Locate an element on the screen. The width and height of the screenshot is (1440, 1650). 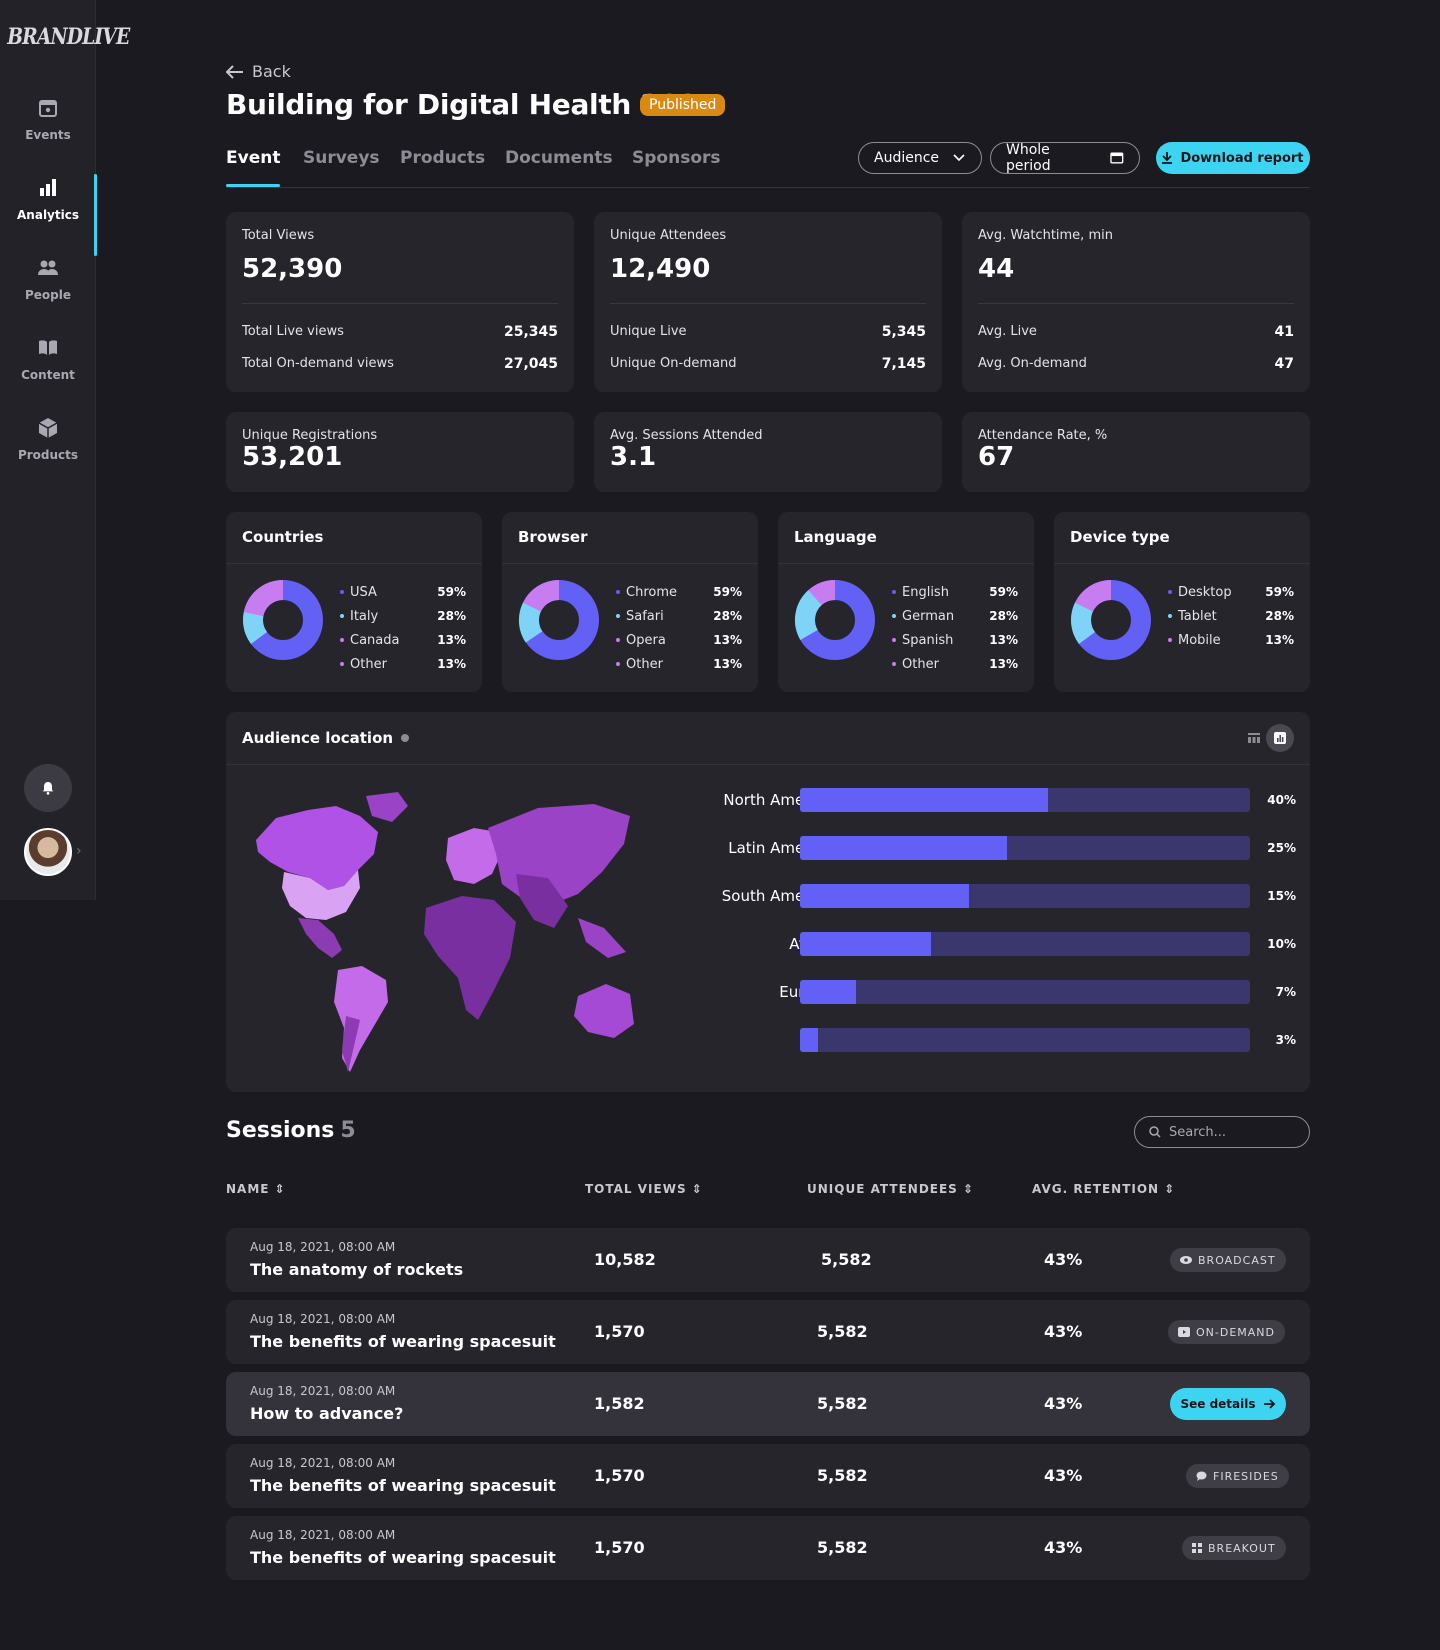
chevron-down-icon is located at coordinates (959, 158).